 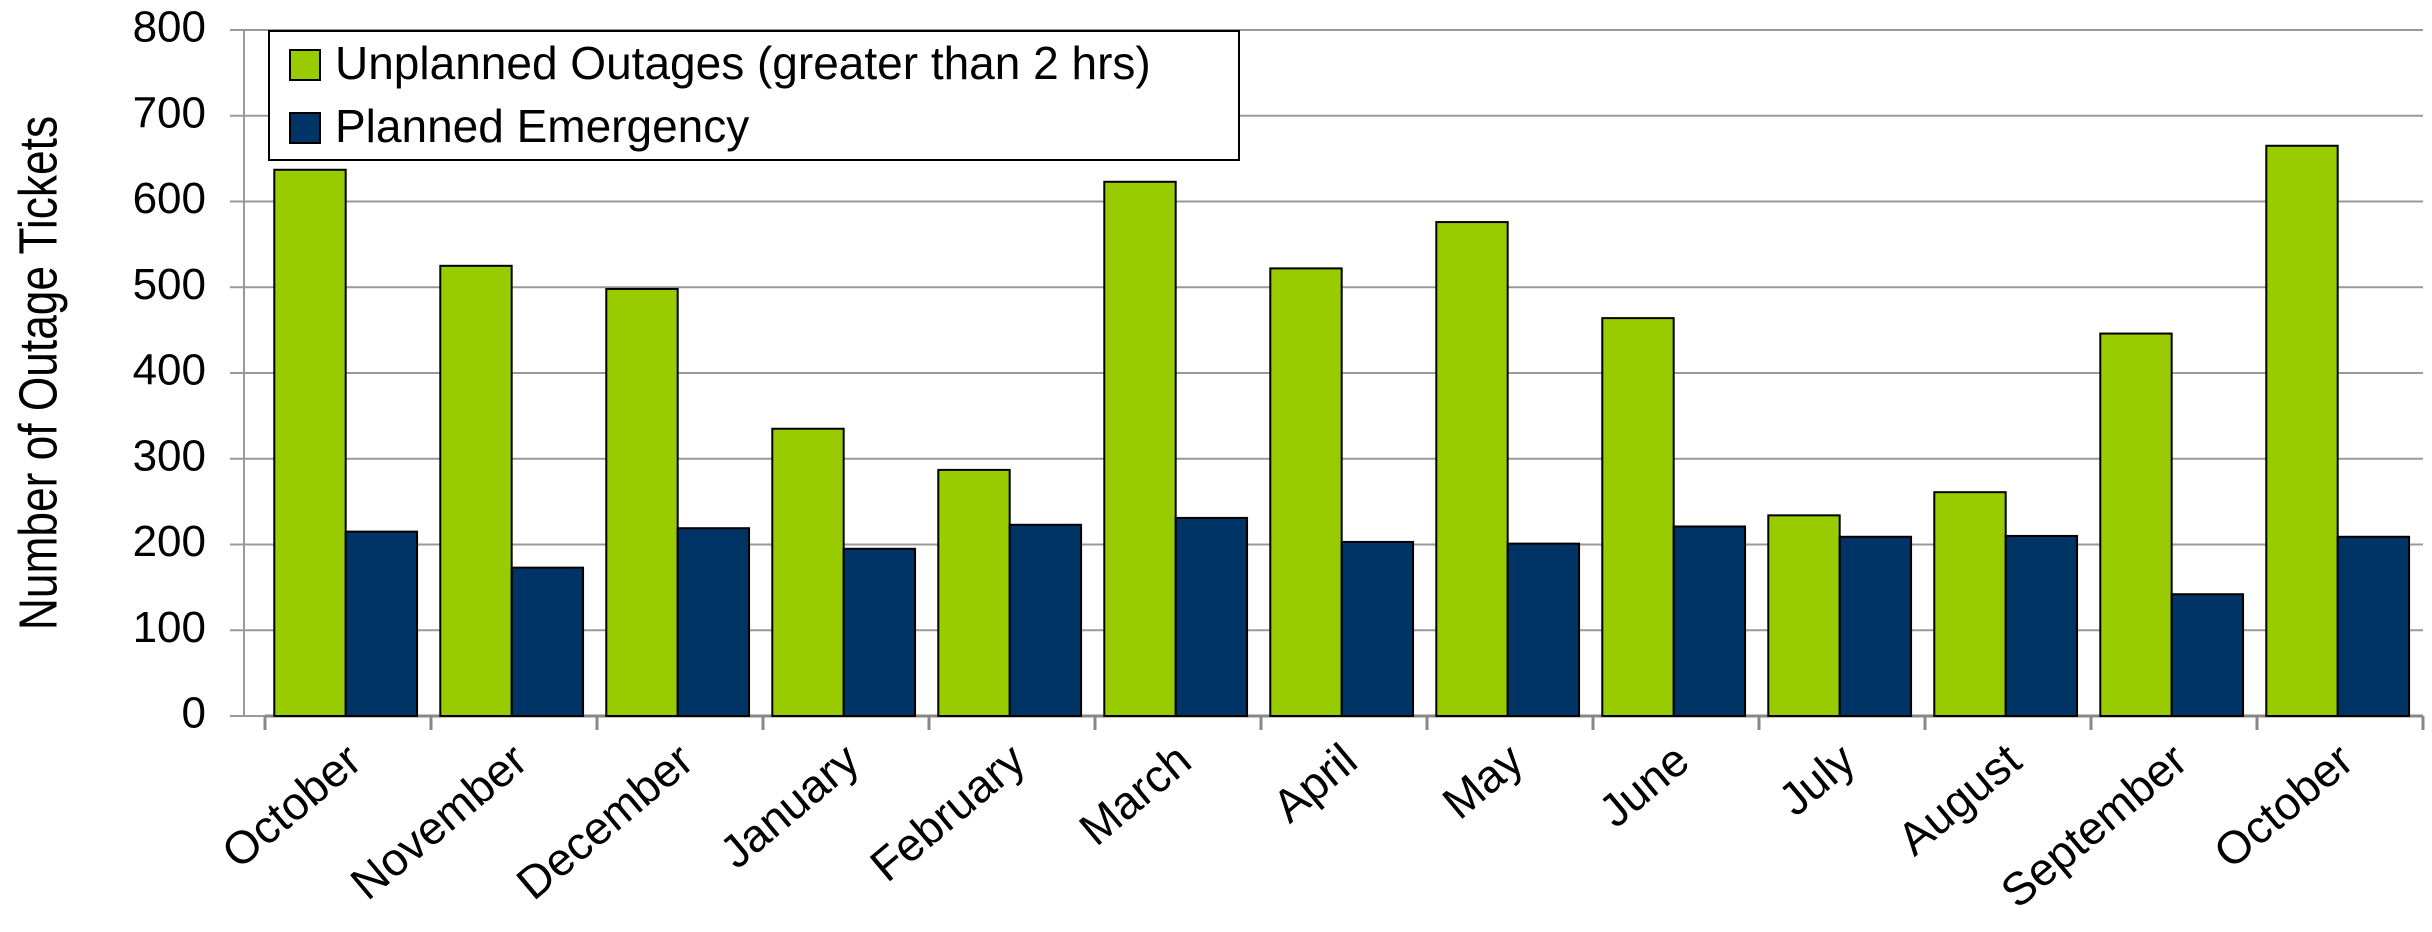 What do you see at coordinates (194, 713) in the screenshot?
I see `y-tick-label: 0` at bounding box center [194, 713].